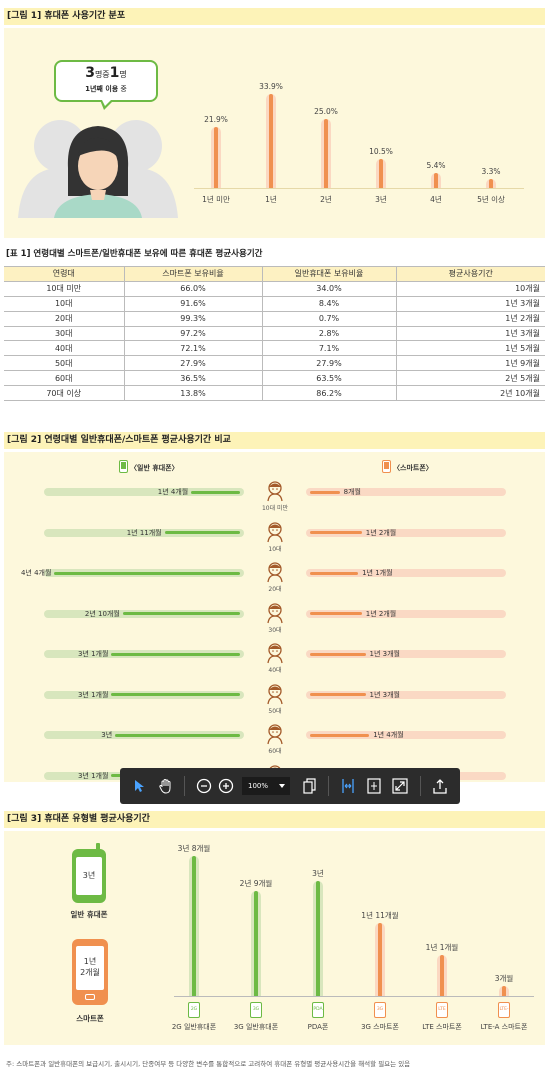  What do you see at coordinates (204, 786) in the screenshot?
I see `zoom-out-icon` at bounding box center [204, 786].